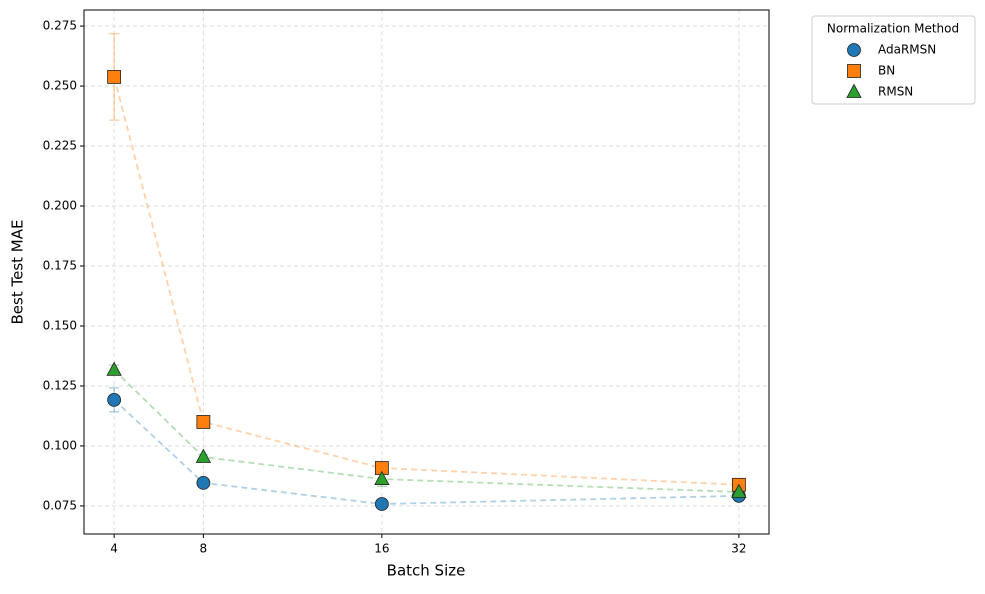  Describe the element at coordinates (893, 60) in the screenshot. I see `legend-box` at that location.